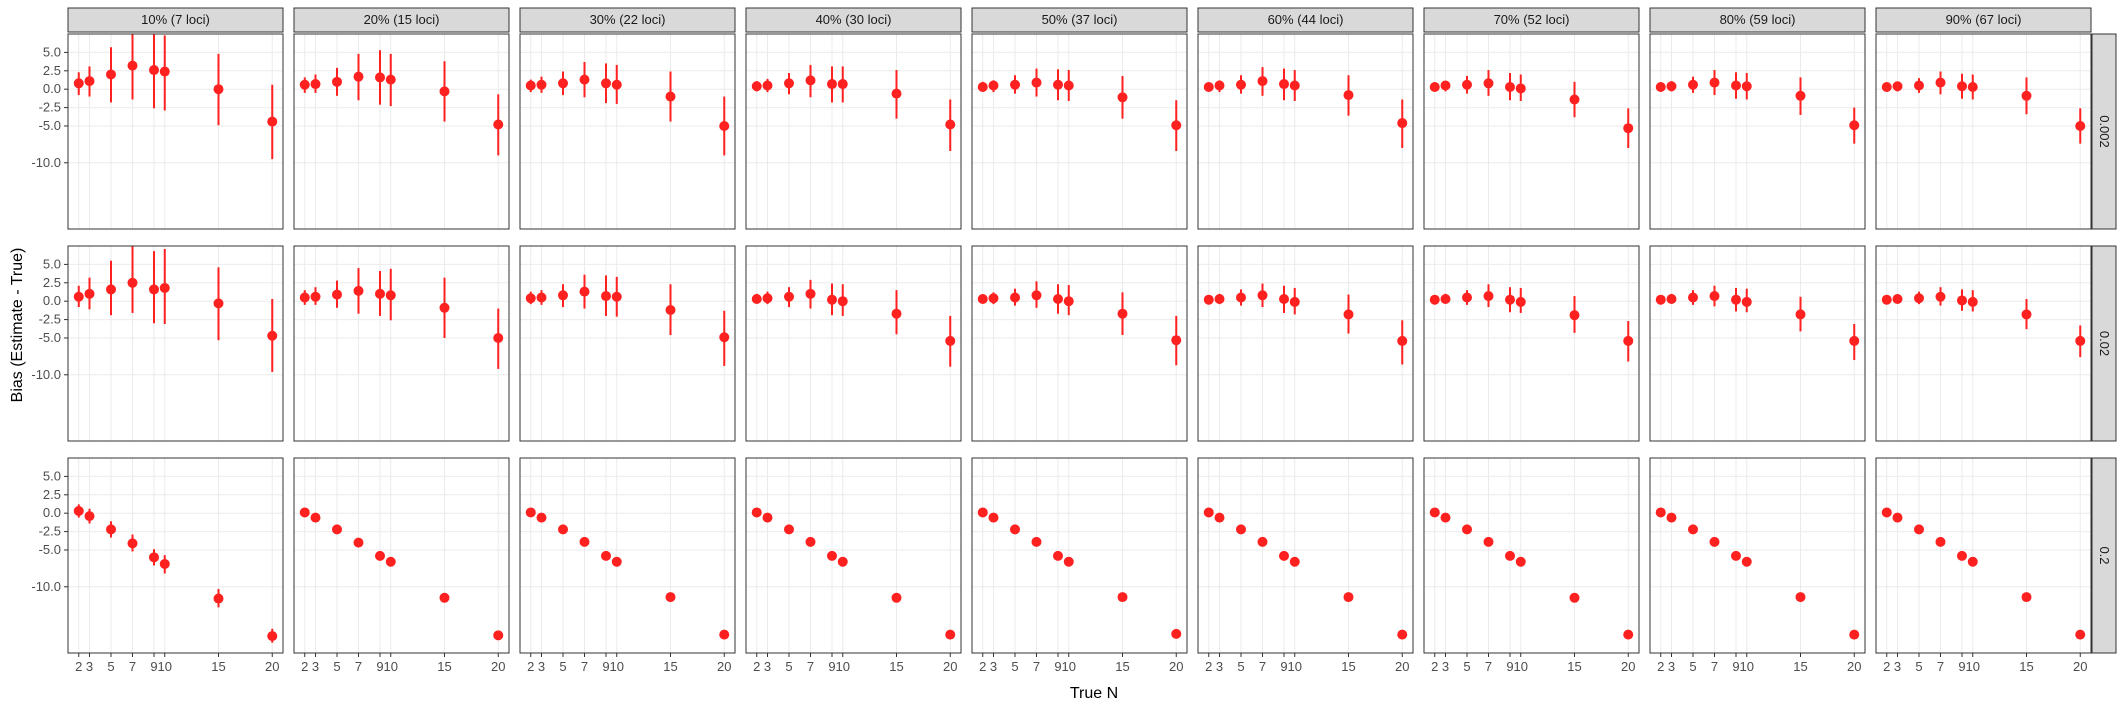 The height and width of the screenshot is (707, 2128). I want to click on x-tick-label: 10, so click(391, 666).